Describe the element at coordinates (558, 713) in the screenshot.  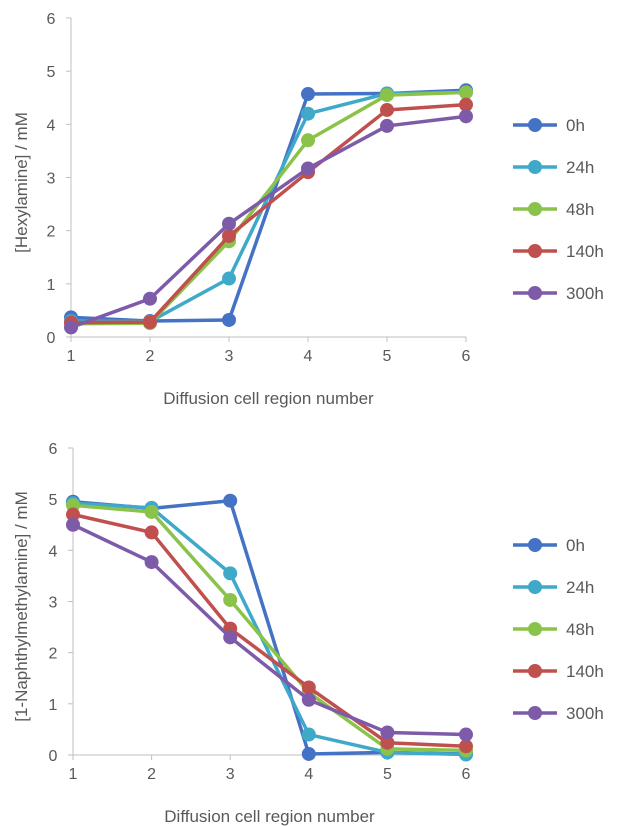
I see `legend-item-300h: 300h` at that location.